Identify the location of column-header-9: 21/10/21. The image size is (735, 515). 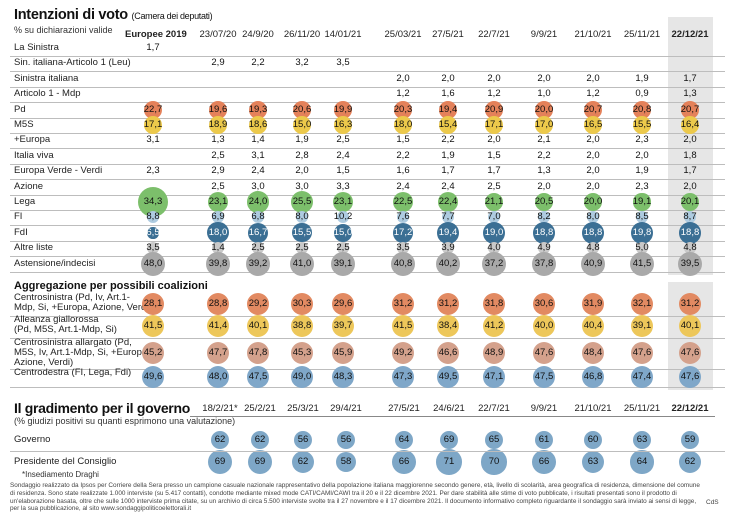
(593, 34).